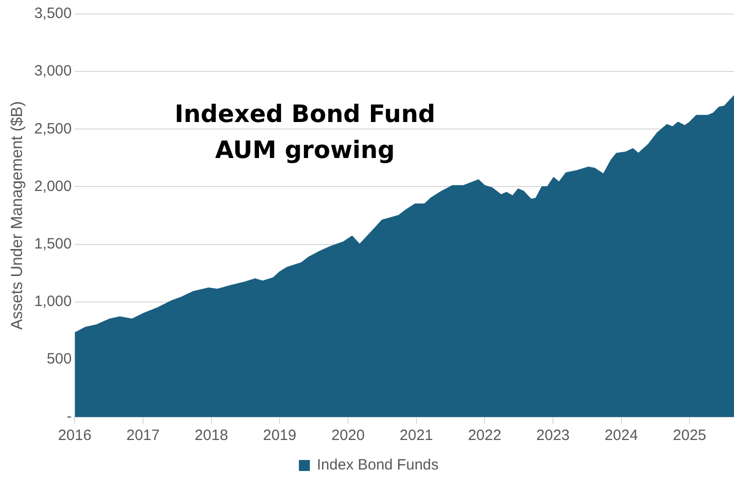 This screenshot has height=483, width=734. Describe the element at coordinates (75, 435) in the screenshot. I see `x-tick-label: 2016` at that location.